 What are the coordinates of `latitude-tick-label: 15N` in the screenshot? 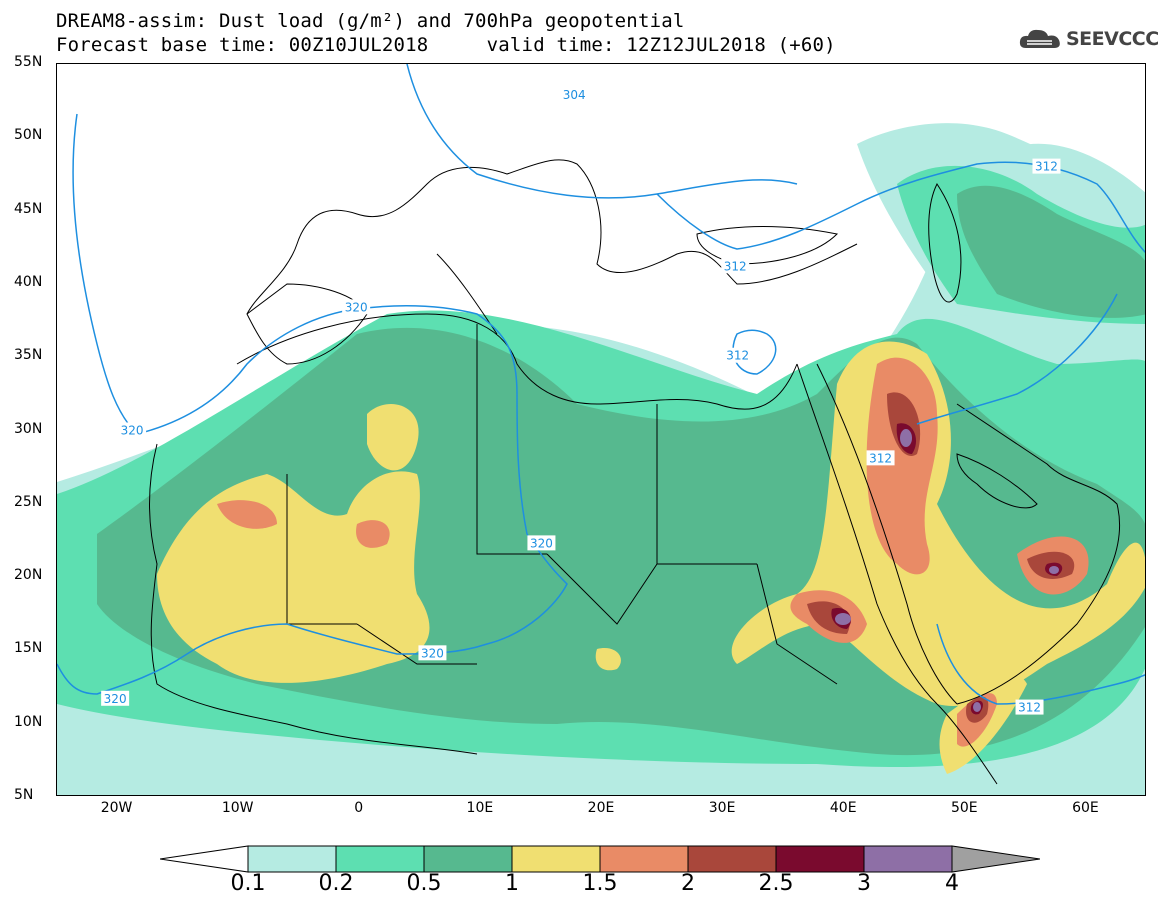 It's located at (28, 648).